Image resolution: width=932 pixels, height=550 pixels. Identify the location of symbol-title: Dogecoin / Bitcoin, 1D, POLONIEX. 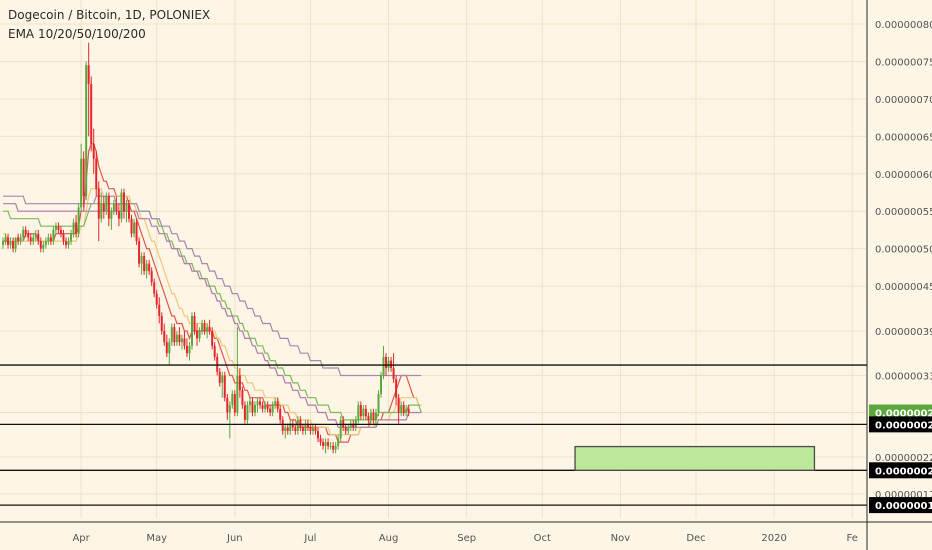
(109, 15).